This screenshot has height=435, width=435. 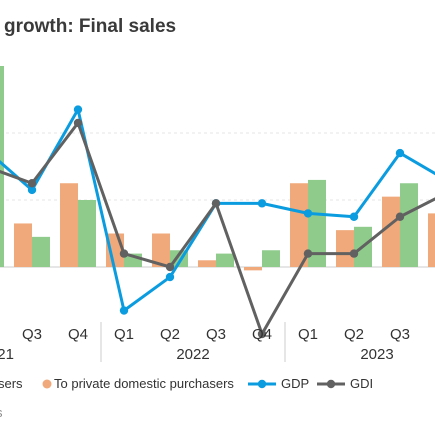 I want to click on legend-label-gdi: GDI, so click(x=361, y=383).